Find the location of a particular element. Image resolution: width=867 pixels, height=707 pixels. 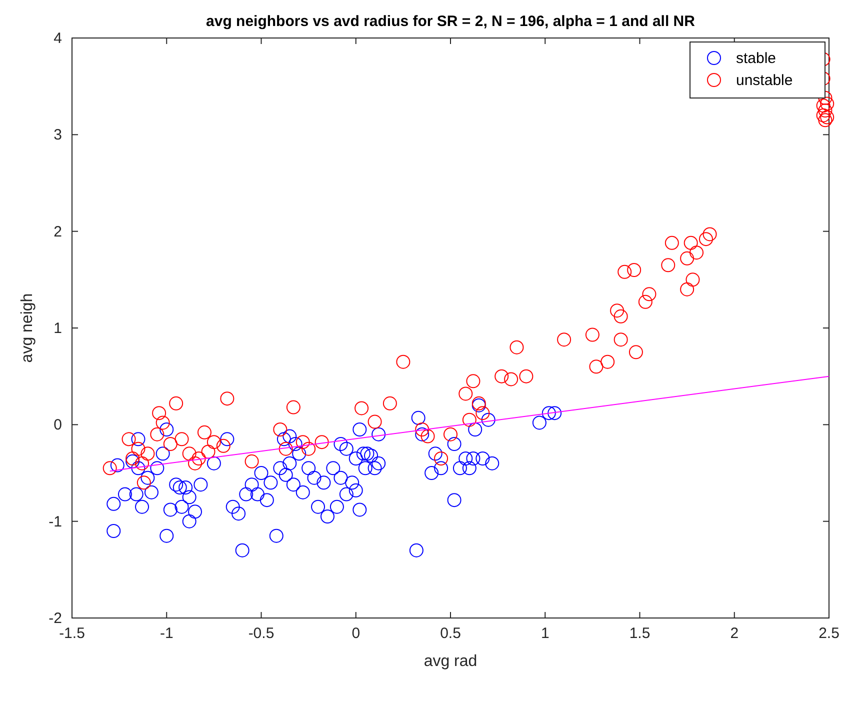

chart-title: avg neighbors vs avd radius for SR = 2, N = 196, alpha = 1 and all NR is located at coordinates (451, 21).